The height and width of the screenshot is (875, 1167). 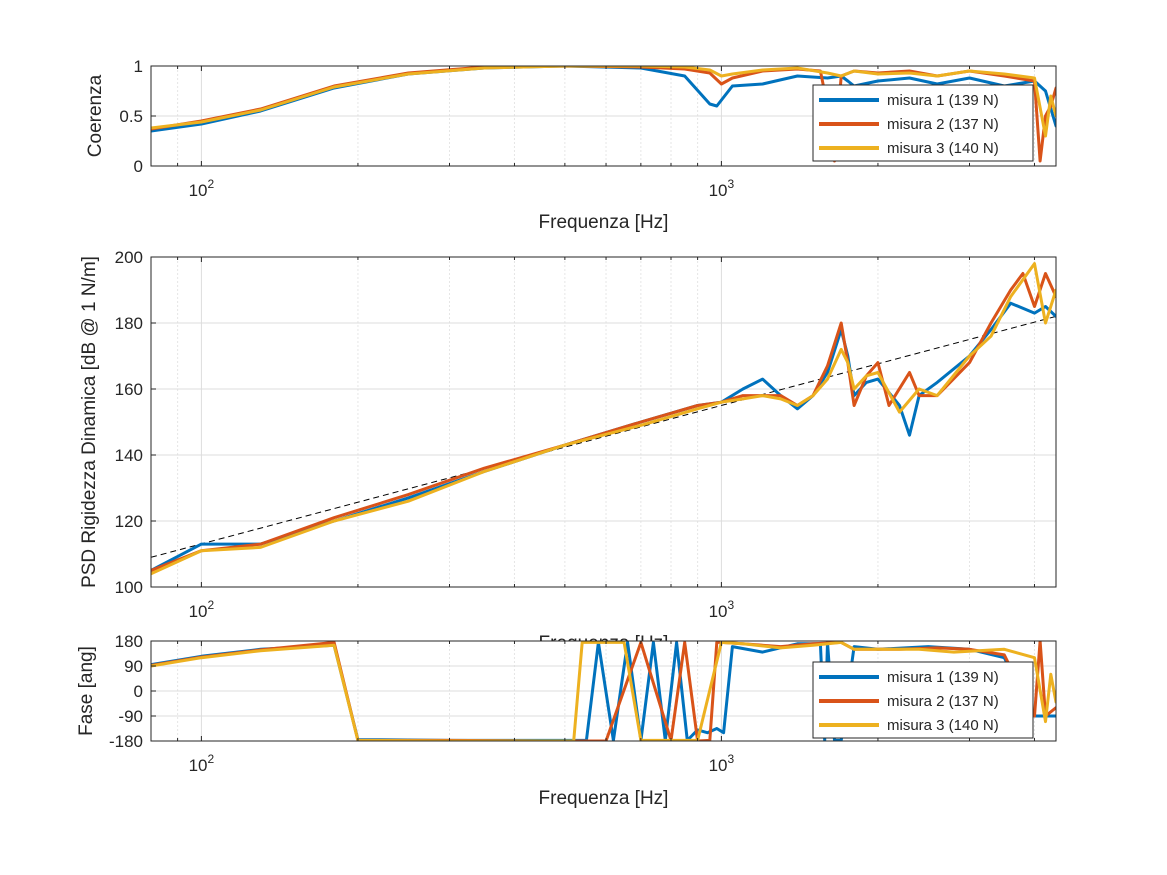 What do you see at coordinates (129, 389) in the screenshot?
I see `y-tick-label: 160` at bounding box center [129, 389].